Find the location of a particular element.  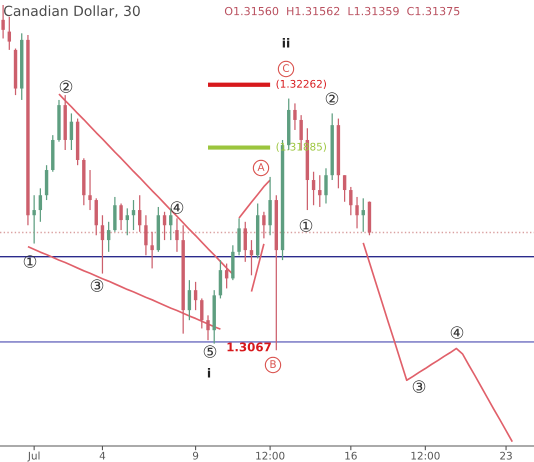

x-tick-label: Jul is located at coordinates (33, 457).